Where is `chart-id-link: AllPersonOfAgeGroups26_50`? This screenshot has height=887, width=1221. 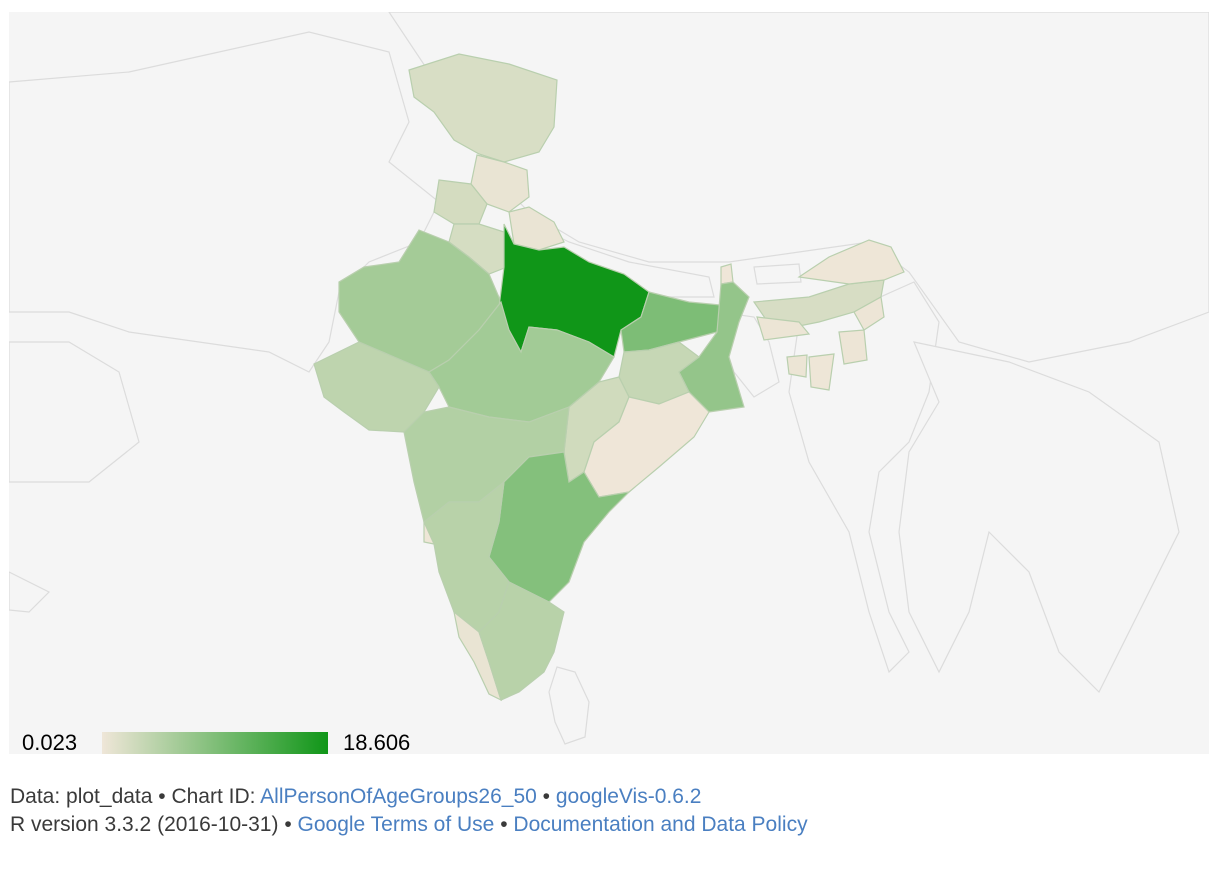 chart-id-link: AllPersonOfAgeGroups26_50 is located at coordinates (398, 796).